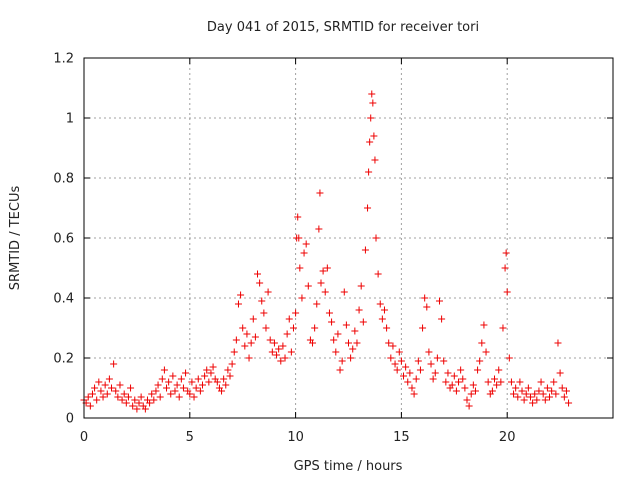 The image size is (640, 480). Describe the element at coordinates (63, 59) in the screenshot. I see `y-tick-label: 1.2` at that location.